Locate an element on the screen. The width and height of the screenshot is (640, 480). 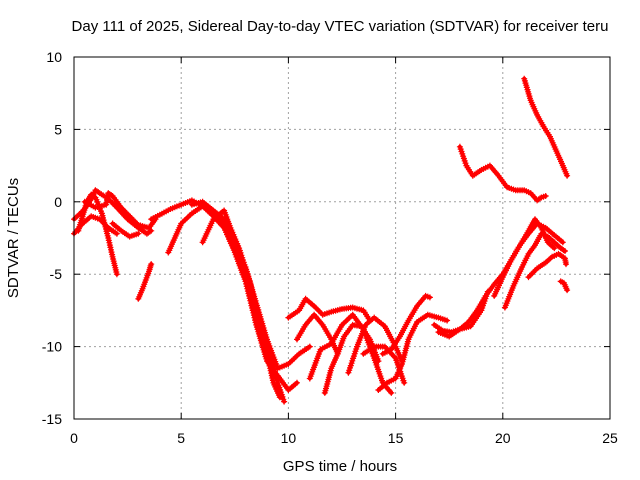
y-axis-title: SDTVAR / TECUs is located at coordinates (13, 238).